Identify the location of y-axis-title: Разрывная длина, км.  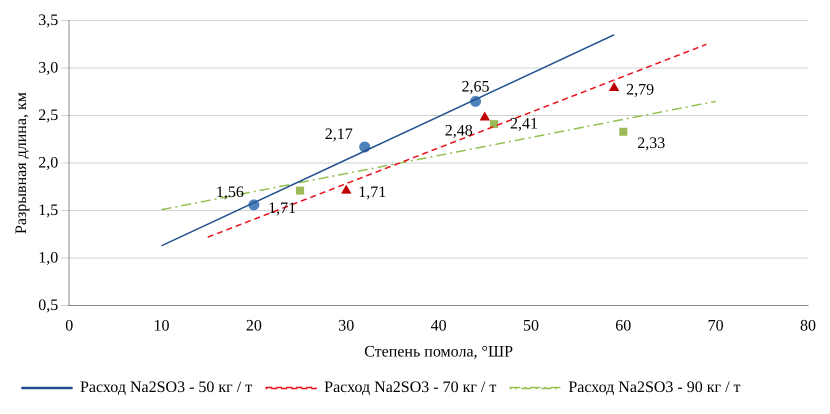
(21, 163).